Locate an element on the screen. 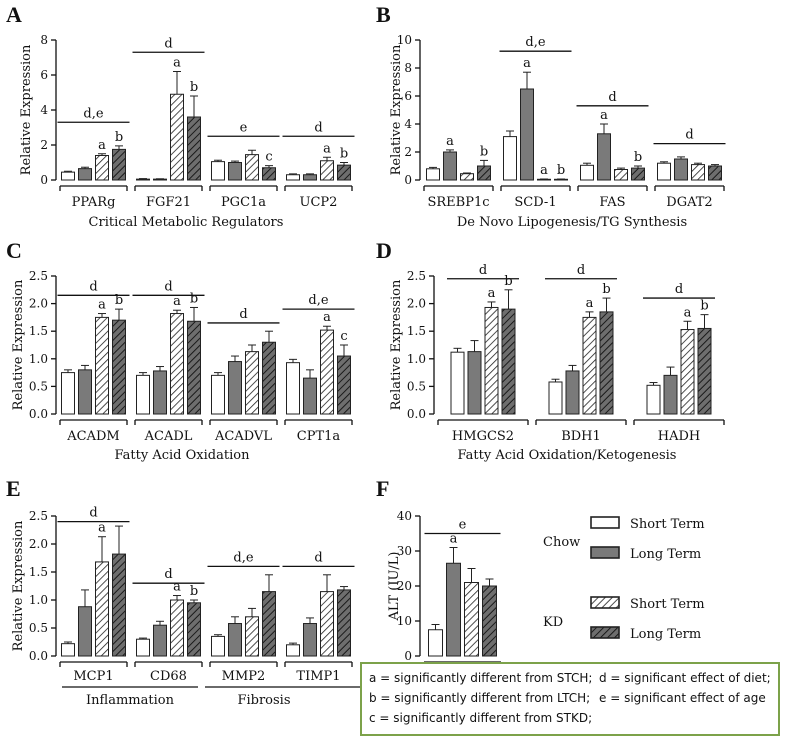 Image resolution: width=785 pixels, height=740 pixels. panel-label-c: C is located at coordinates (14, 250).